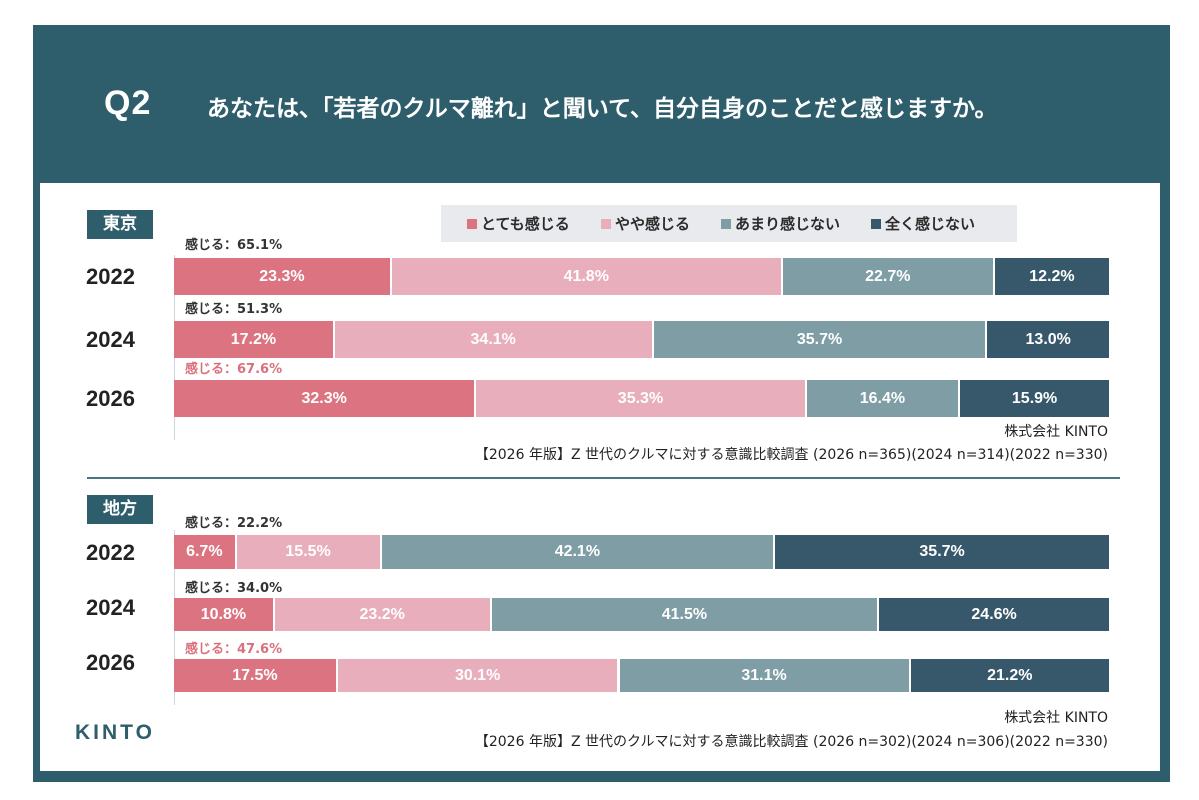 The image size is (1199, 800). I want to click on bar-segment-regional-2026-very: 17.5%, so click(256, 675).